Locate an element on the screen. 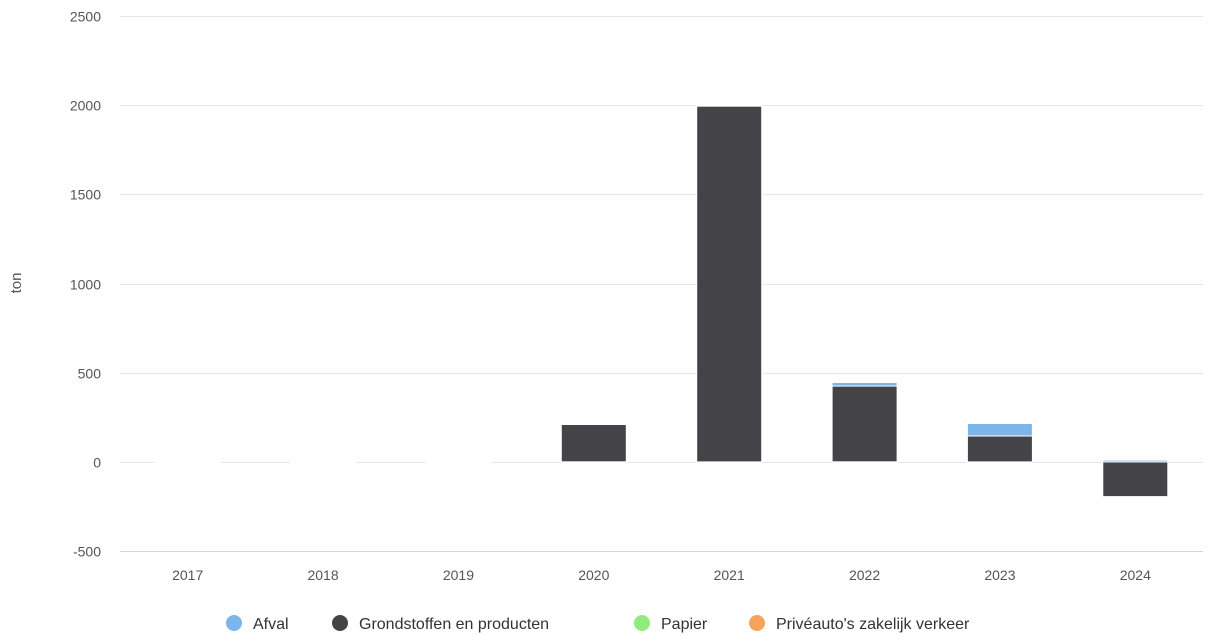  x-tick-label: 2023 is located at coordinates (999, 575).